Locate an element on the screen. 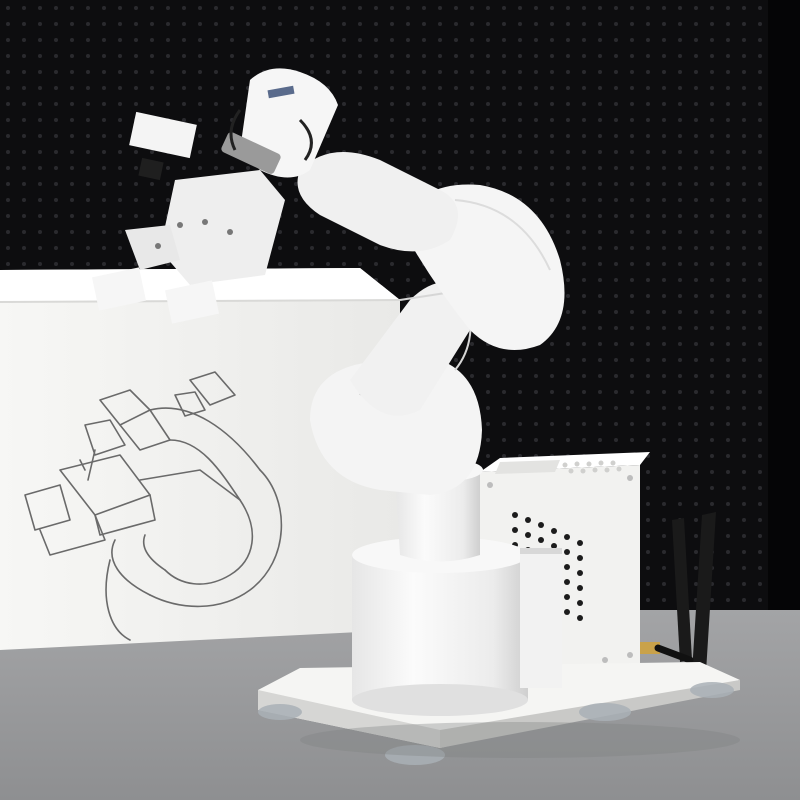  robot-wrist-joint is located at coordinates (279, 123).